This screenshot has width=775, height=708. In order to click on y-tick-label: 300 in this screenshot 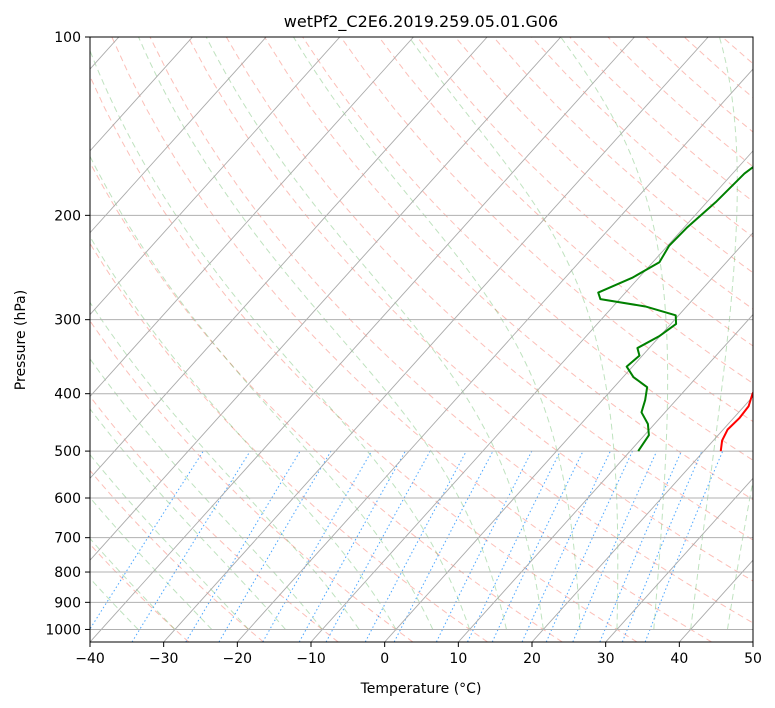, I will do `click(67, 321)`.